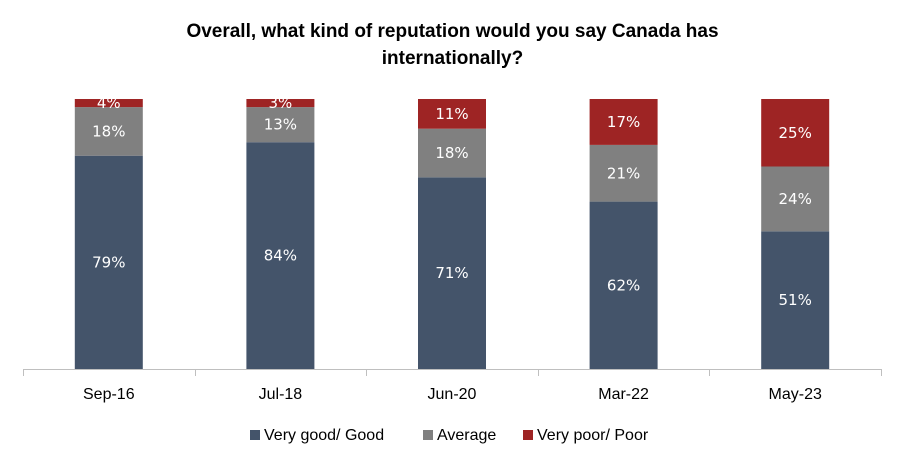 The image size is (905, 467). Describe the element at coordinates (324, 435) in the screenshot. I see `legend-label: Very good/ Good` at that location.